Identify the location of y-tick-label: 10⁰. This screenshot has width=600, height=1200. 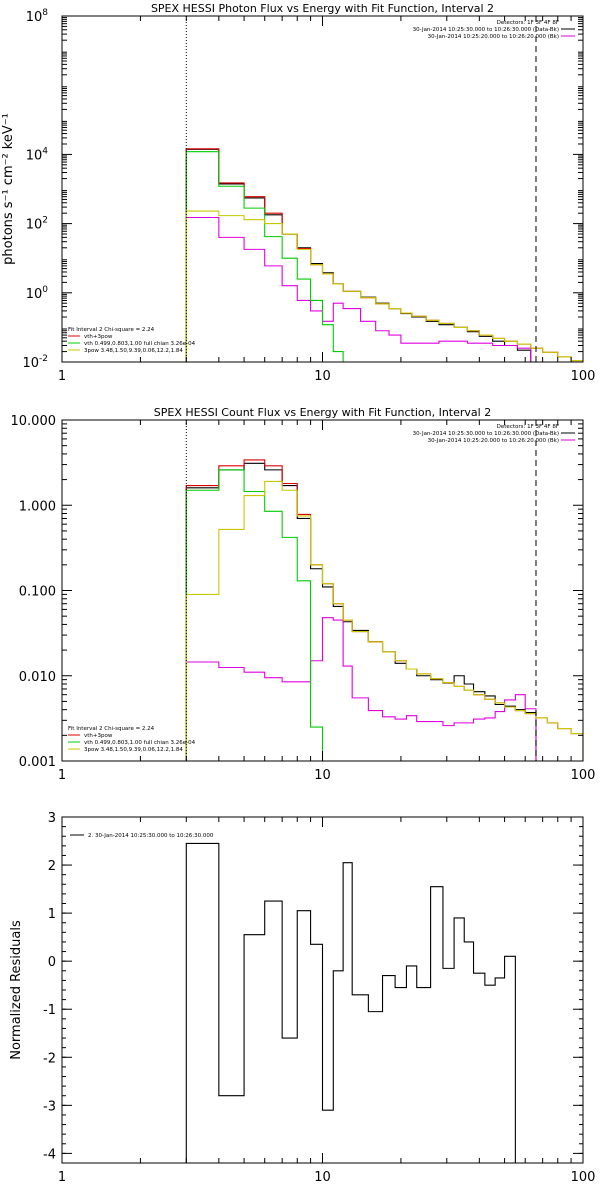
(37, 293).